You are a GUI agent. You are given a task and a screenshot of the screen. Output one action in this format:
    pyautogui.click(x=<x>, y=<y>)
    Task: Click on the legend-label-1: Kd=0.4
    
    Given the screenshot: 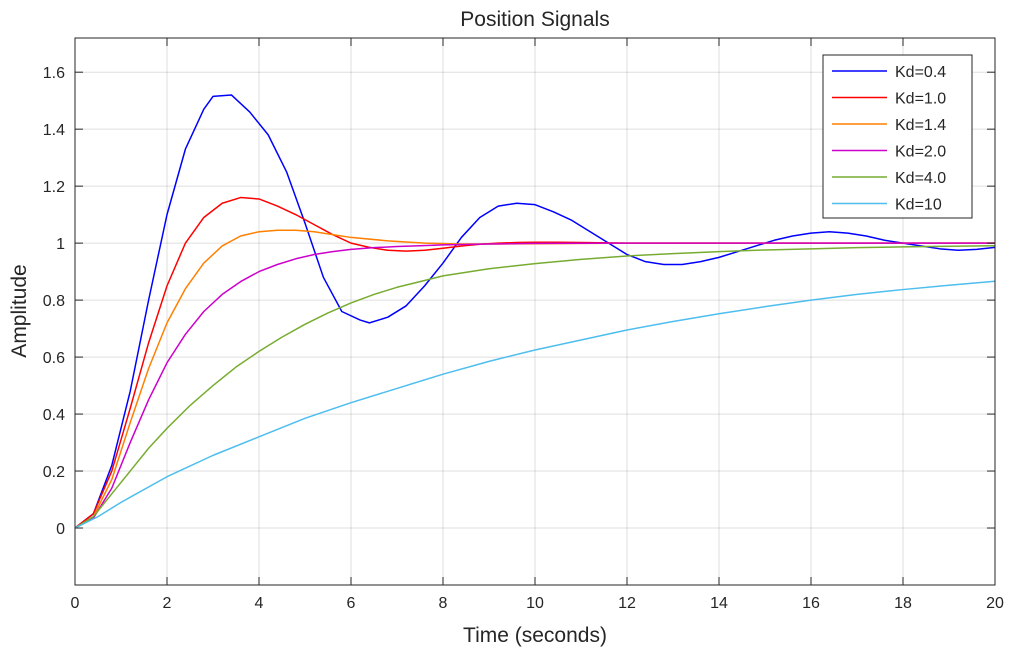 What is the action you would take?
    pyautogui.click(x=920, y=72)
    